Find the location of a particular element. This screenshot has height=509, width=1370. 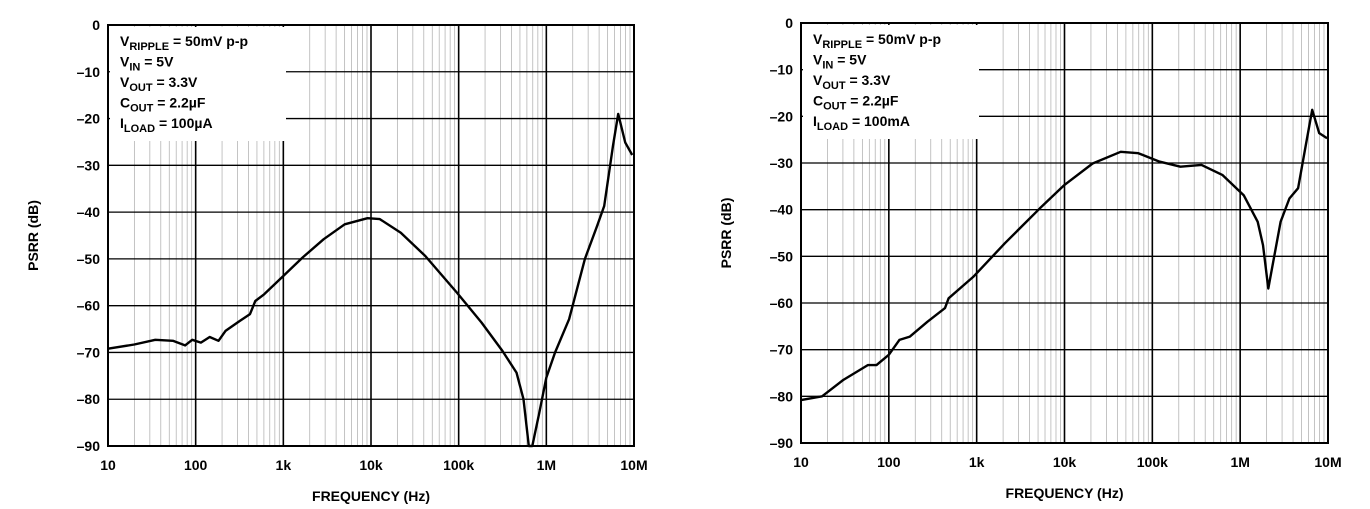

annotation-line: ILOAD = 100mA is located at coordinates (861, 123).